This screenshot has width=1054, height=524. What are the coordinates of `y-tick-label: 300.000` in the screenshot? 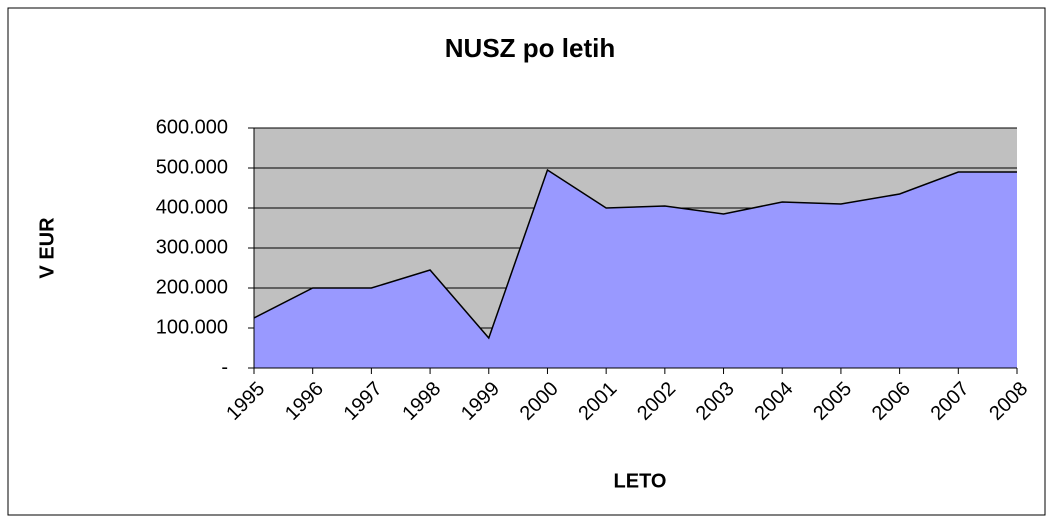 It's located at (192, 247).